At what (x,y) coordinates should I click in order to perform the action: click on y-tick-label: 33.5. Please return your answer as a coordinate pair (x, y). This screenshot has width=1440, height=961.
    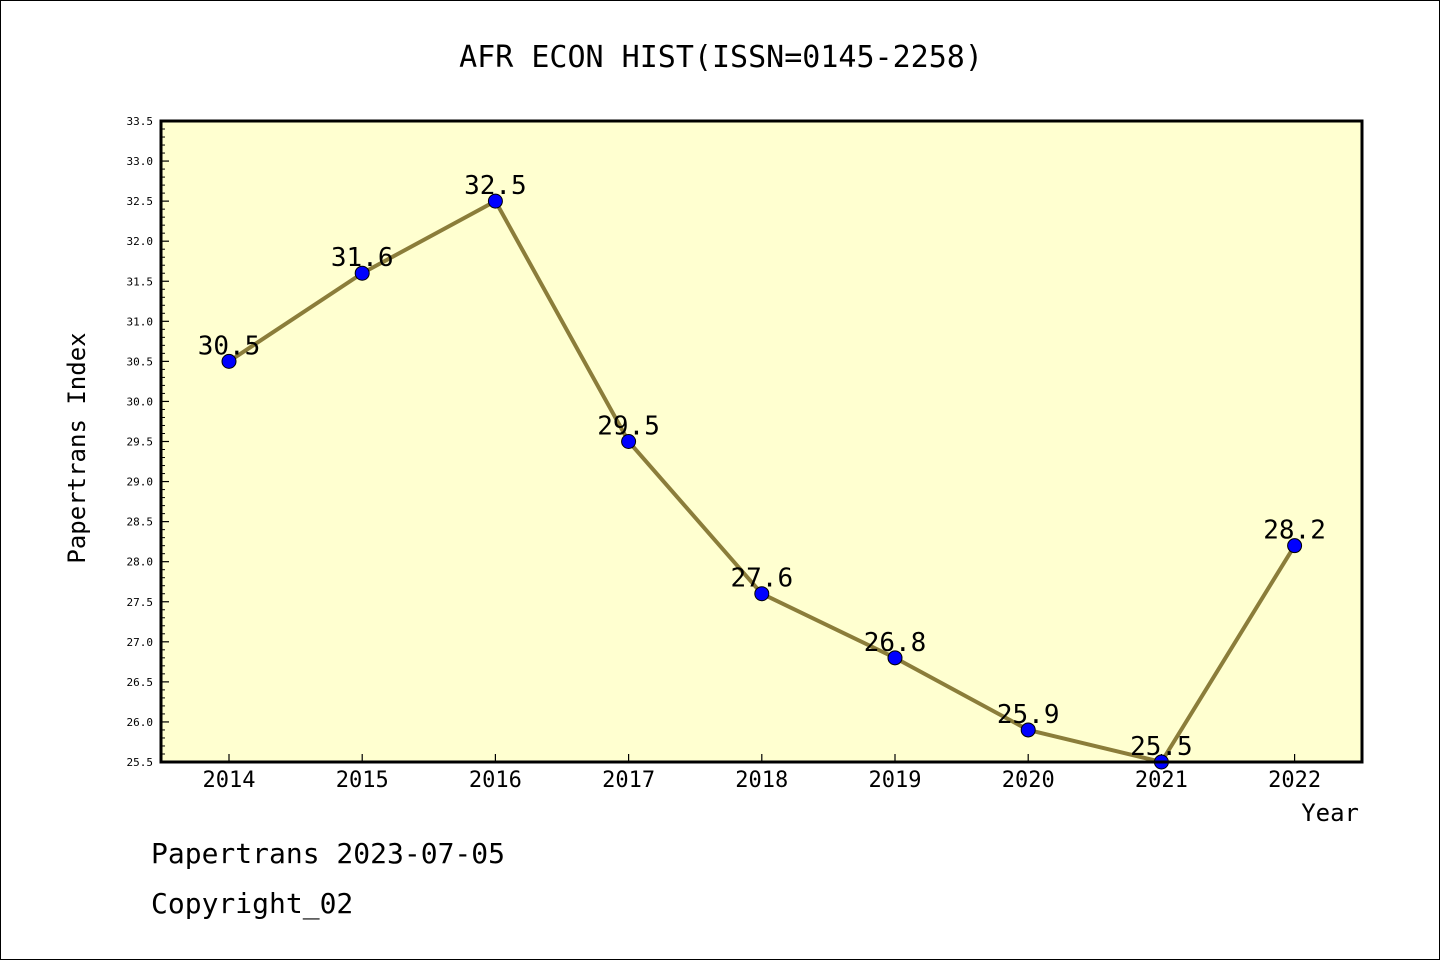
    Looking at the image, I should click on (140, 121).